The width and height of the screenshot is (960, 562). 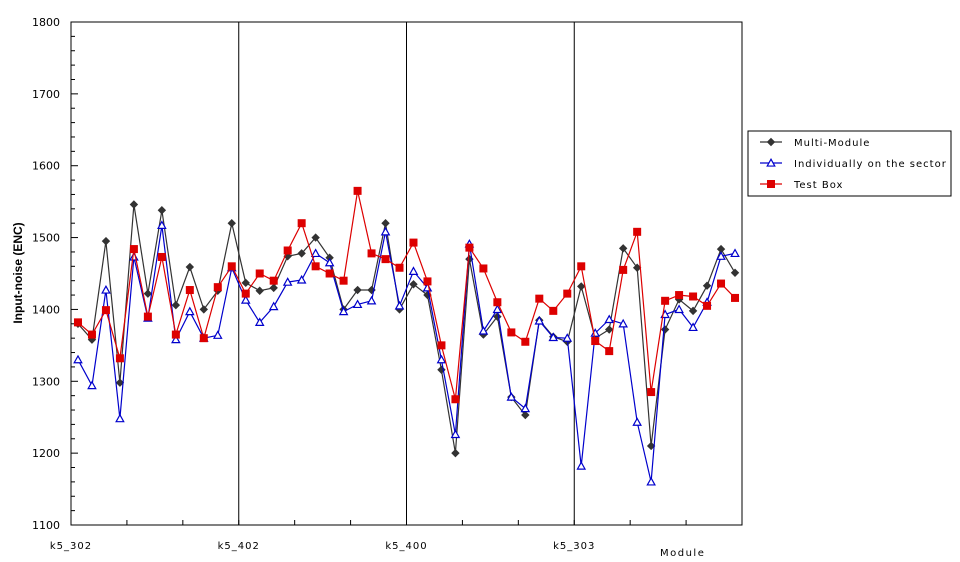 I want to click on y-tick-label: 1100, so click(x=46, y=525).